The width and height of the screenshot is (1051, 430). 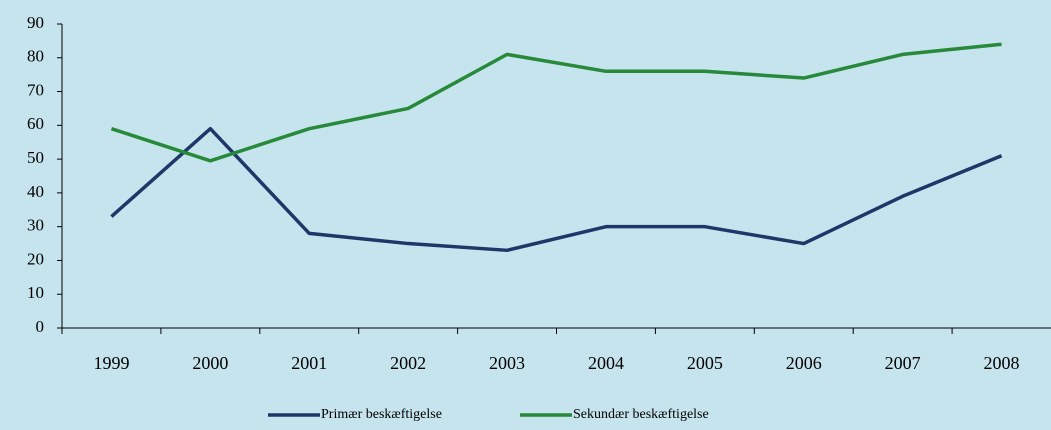 What do you see at coordinates (804, 363) in the screenshot?
I see `x-tick-label: 2006` at bounding box center [804, 363].